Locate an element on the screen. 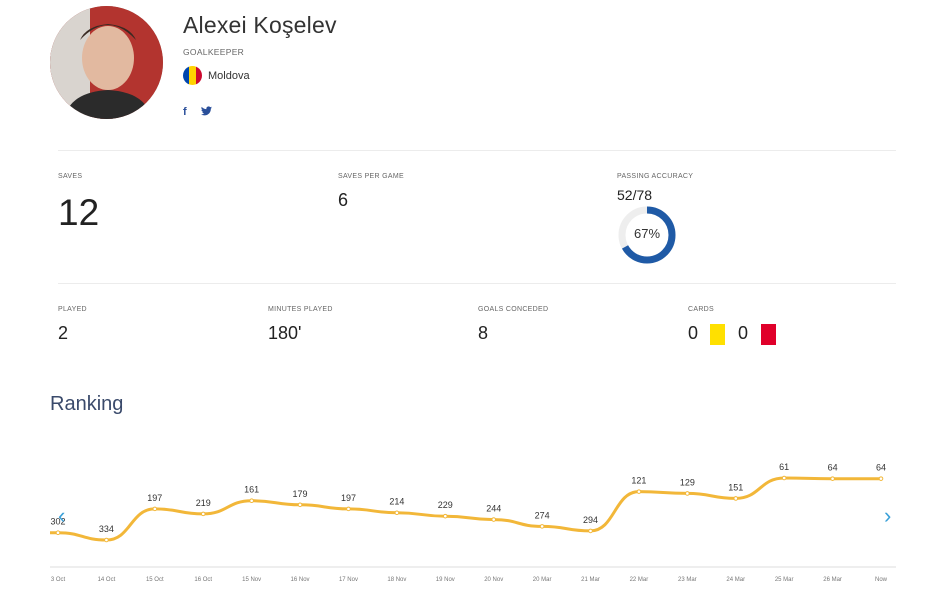 The width and height of the screenshot is (930, 601). minutes-played-label: MINUTES PLAYED is located at coordinates (300, 309).